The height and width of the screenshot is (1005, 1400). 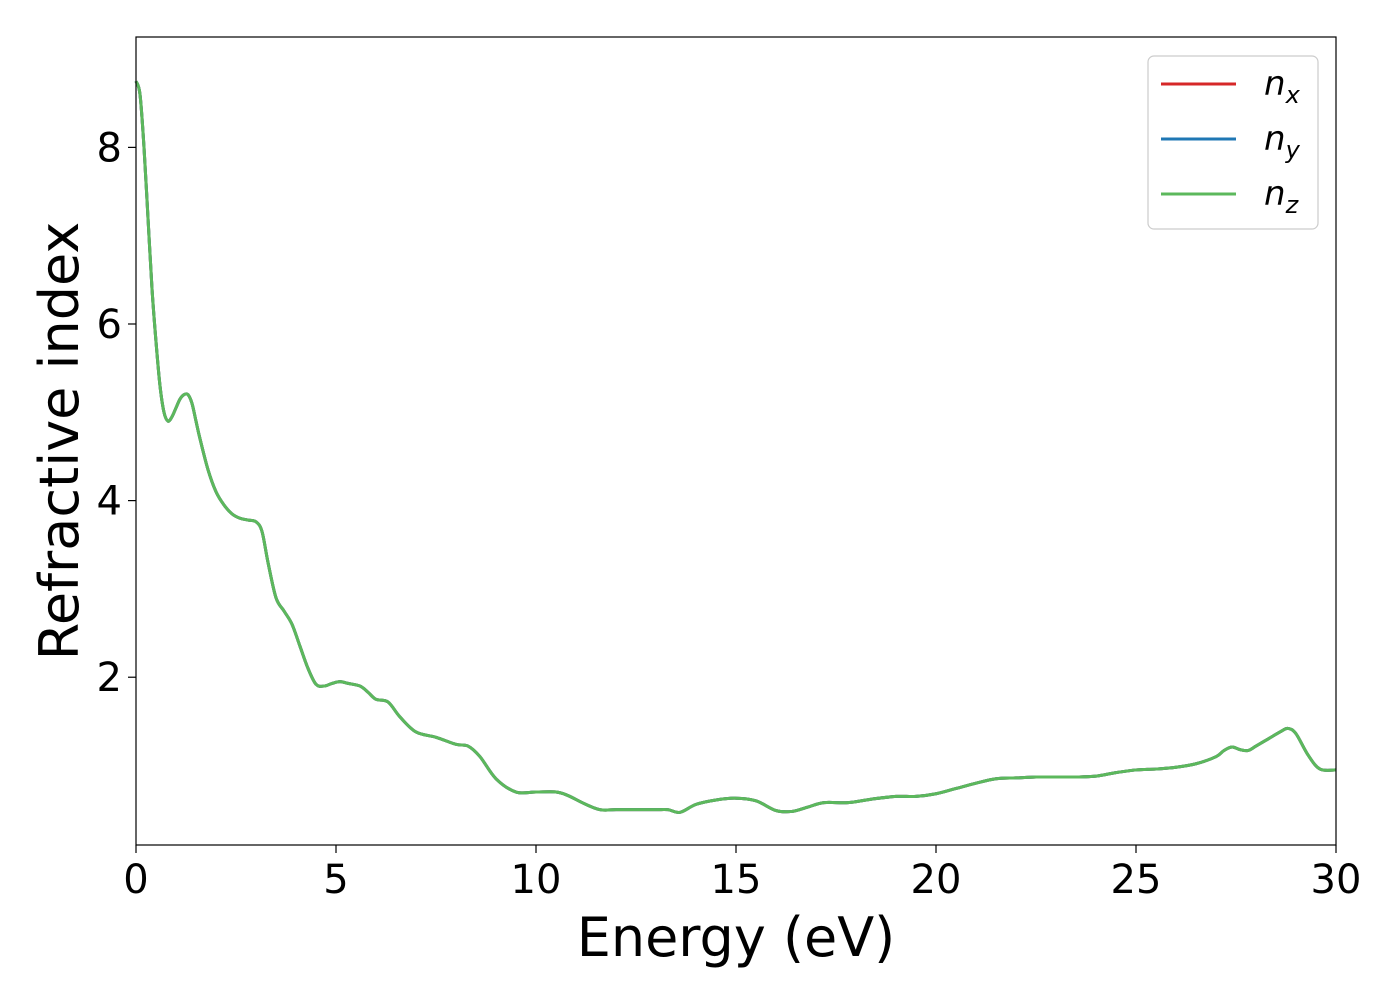 I want to click on y-tick-label: 6, so click(x=109, y=325).